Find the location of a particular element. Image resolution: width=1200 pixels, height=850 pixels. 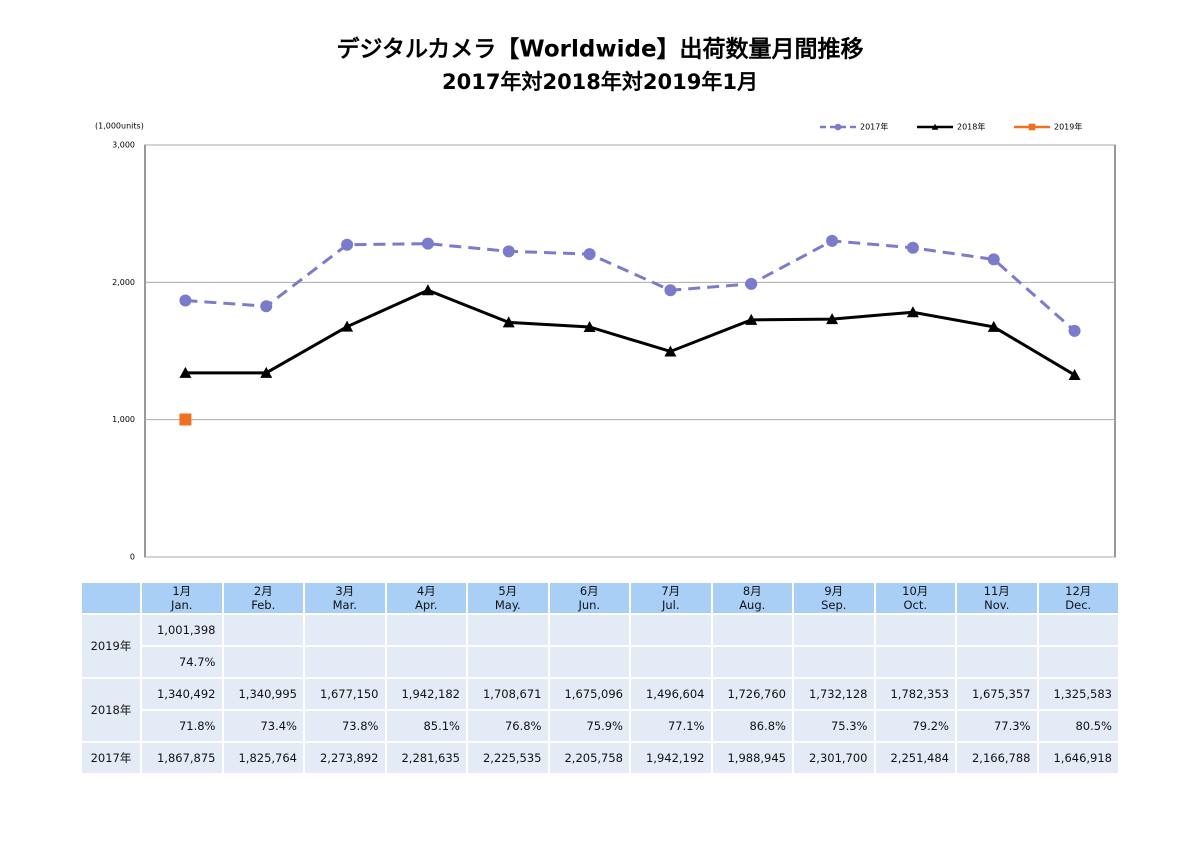

value-cell: 1,708,671 is located at coordinates (508, 694).